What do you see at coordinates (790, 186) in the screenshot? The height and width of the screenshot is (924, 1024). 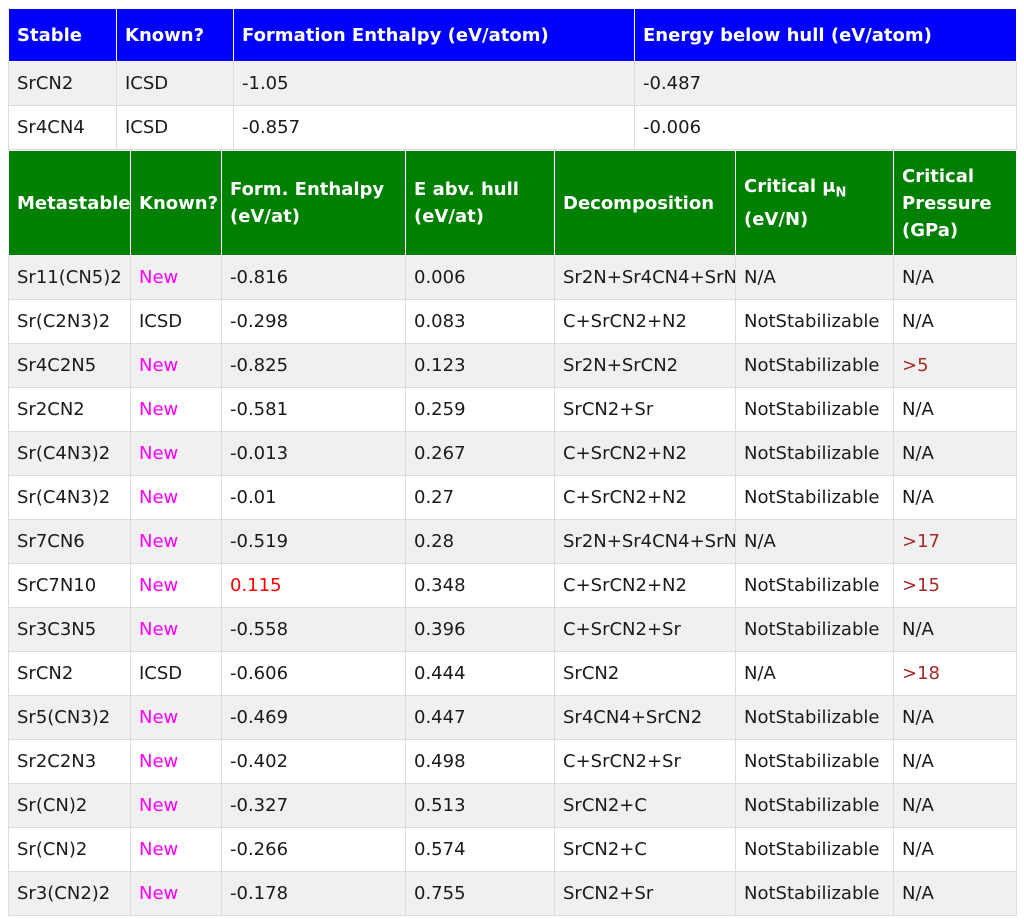 I see `critical-mu-label: Critical μ` at bounding box center [790, 186].